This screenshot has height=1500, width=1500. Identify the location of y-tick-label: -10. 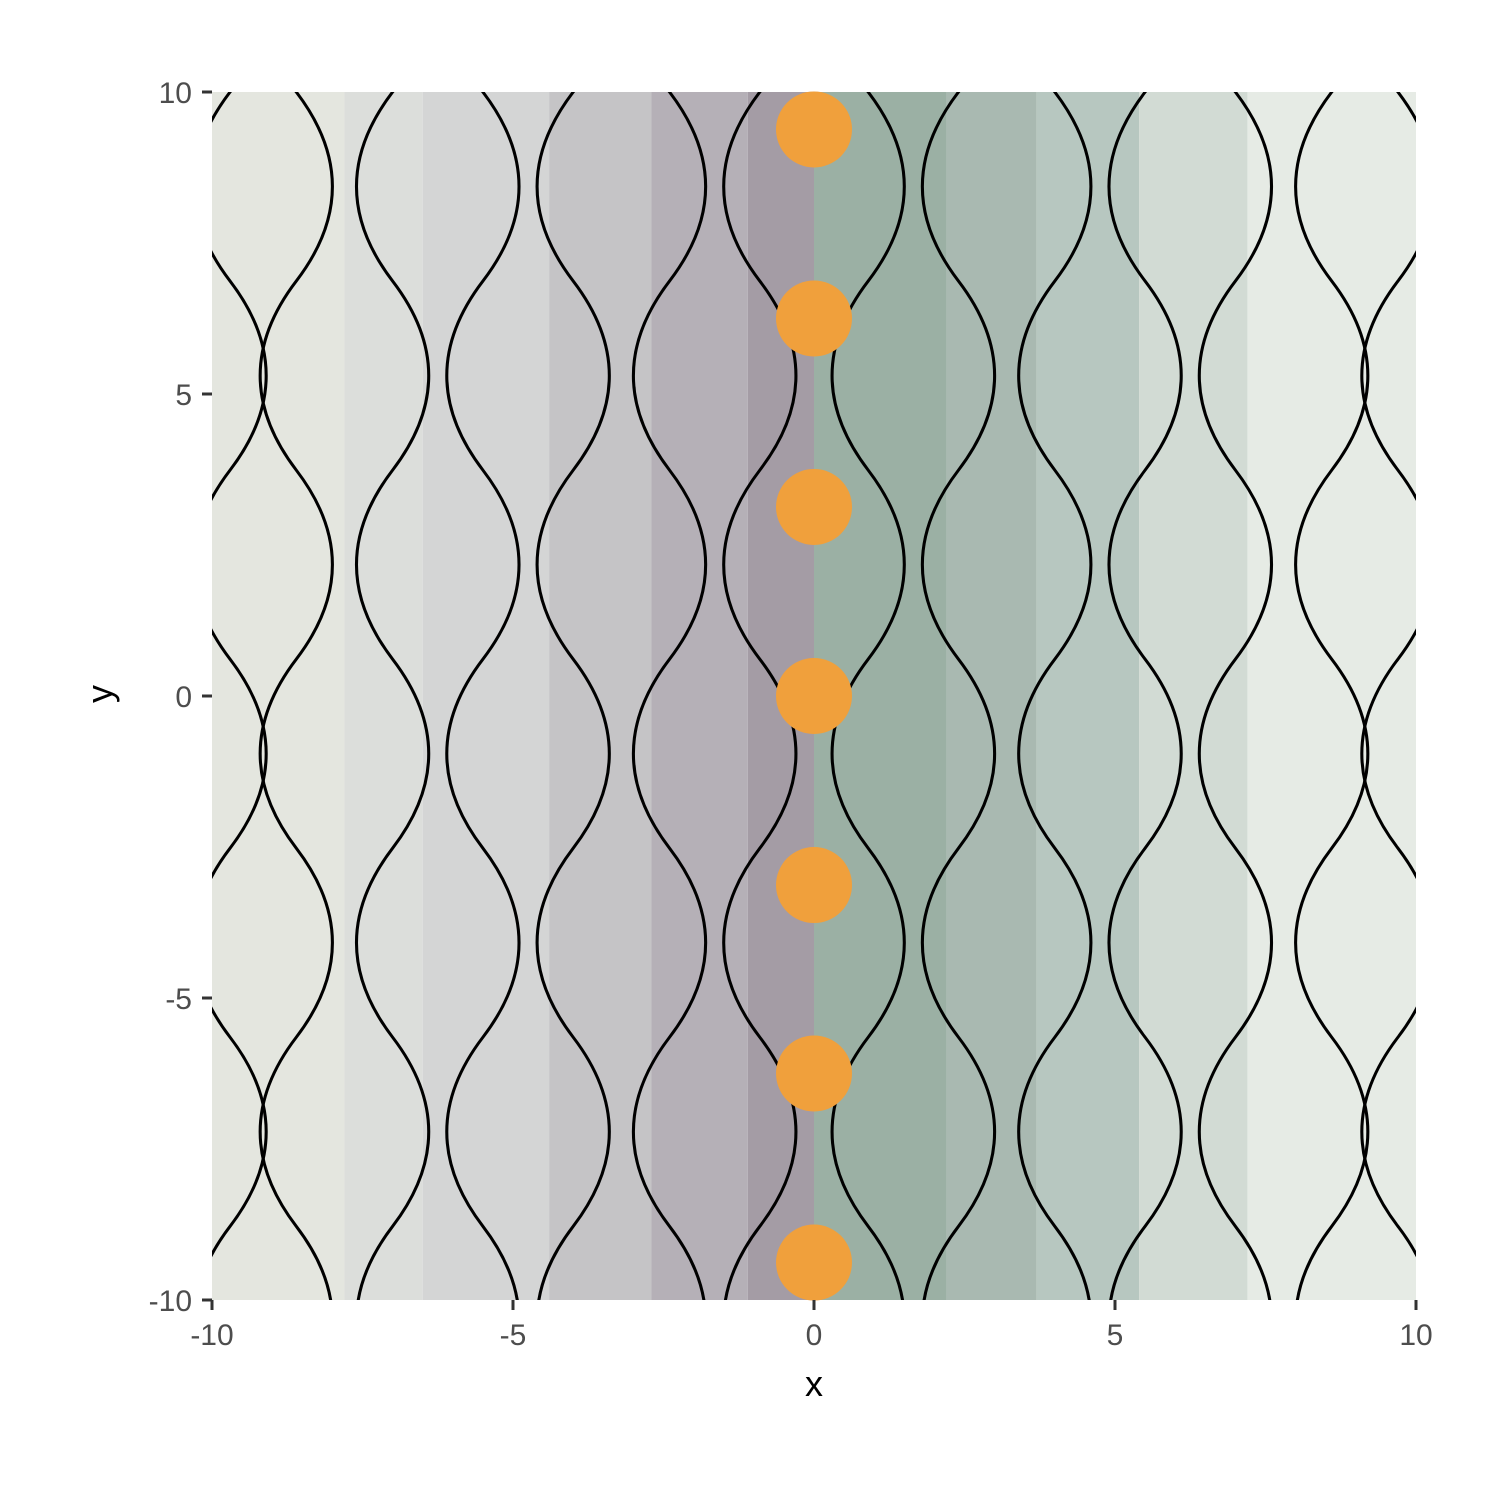
(170, 1301).